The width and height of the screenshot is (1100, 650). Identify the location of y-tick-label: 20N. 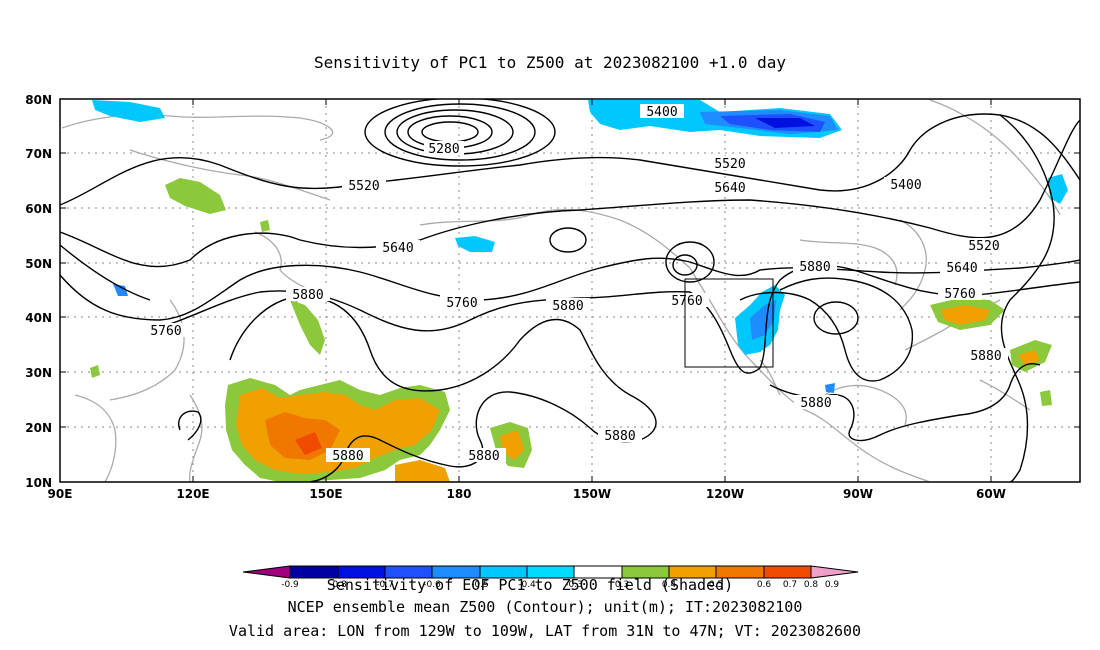
(38, 428).